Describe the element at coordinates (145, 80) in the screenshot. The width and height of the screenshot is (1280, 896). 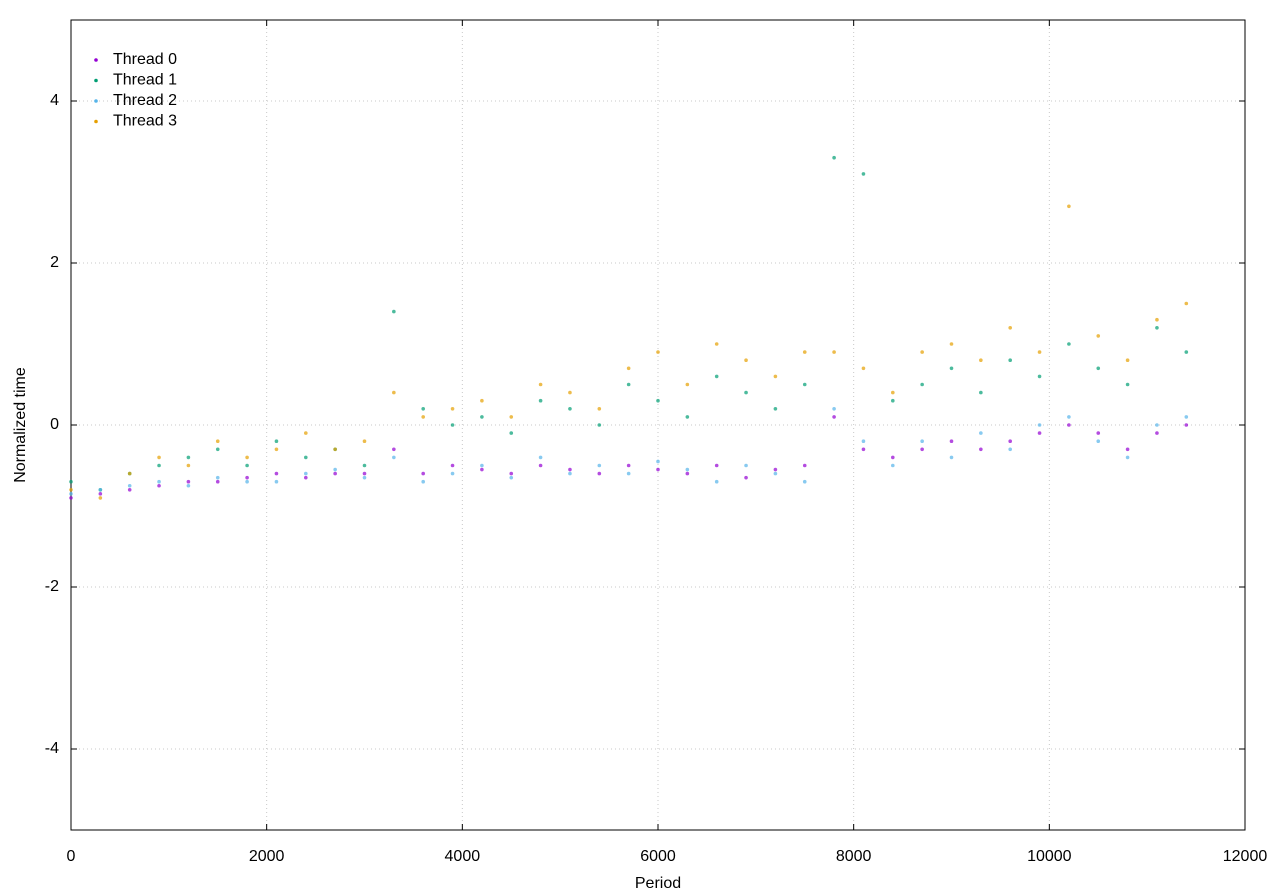
I see `legend-label: Thread 1` at that location.